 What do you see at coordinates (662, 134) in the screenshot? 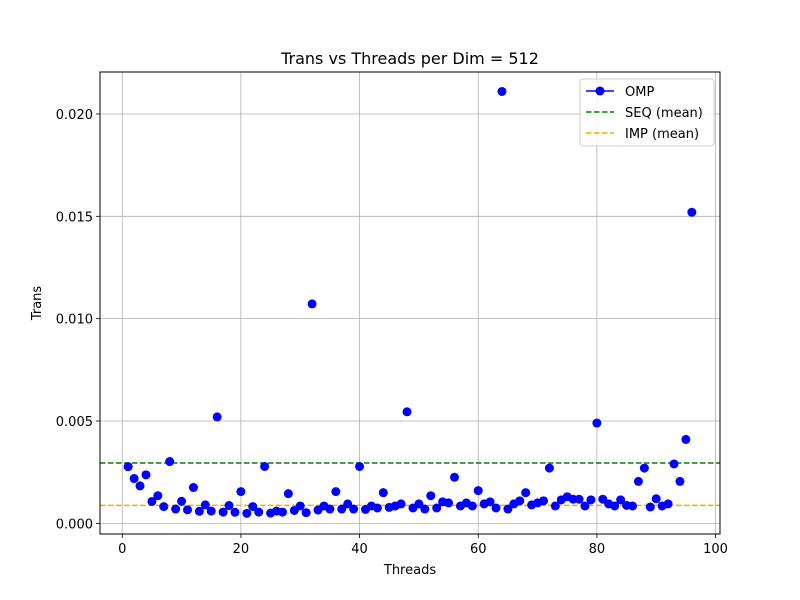
I see `legend-imp-label: IMP (mean)` at bounding box center [662, 134].